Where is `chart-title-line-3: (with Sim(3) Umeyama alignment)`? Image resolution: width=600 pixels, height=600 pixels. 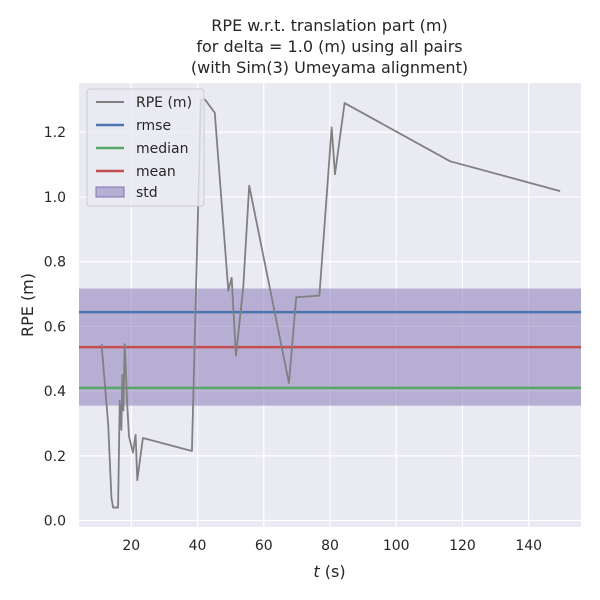
chart-title-line-3: (with Sim(3) Umeyama alignment) is located at coordinates (329, 67).